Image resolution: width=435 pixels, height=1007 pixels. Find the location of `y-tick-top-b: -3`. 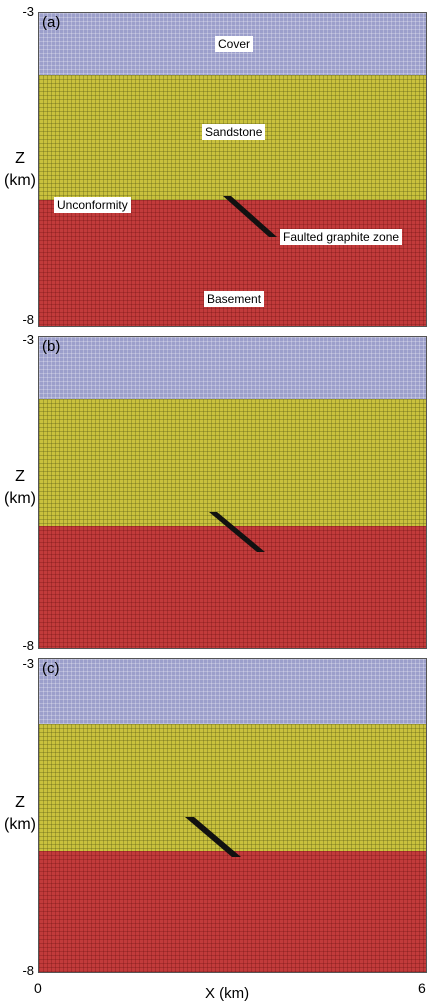

y-tick-top-b: -3 is located at coordinates (28, 339).